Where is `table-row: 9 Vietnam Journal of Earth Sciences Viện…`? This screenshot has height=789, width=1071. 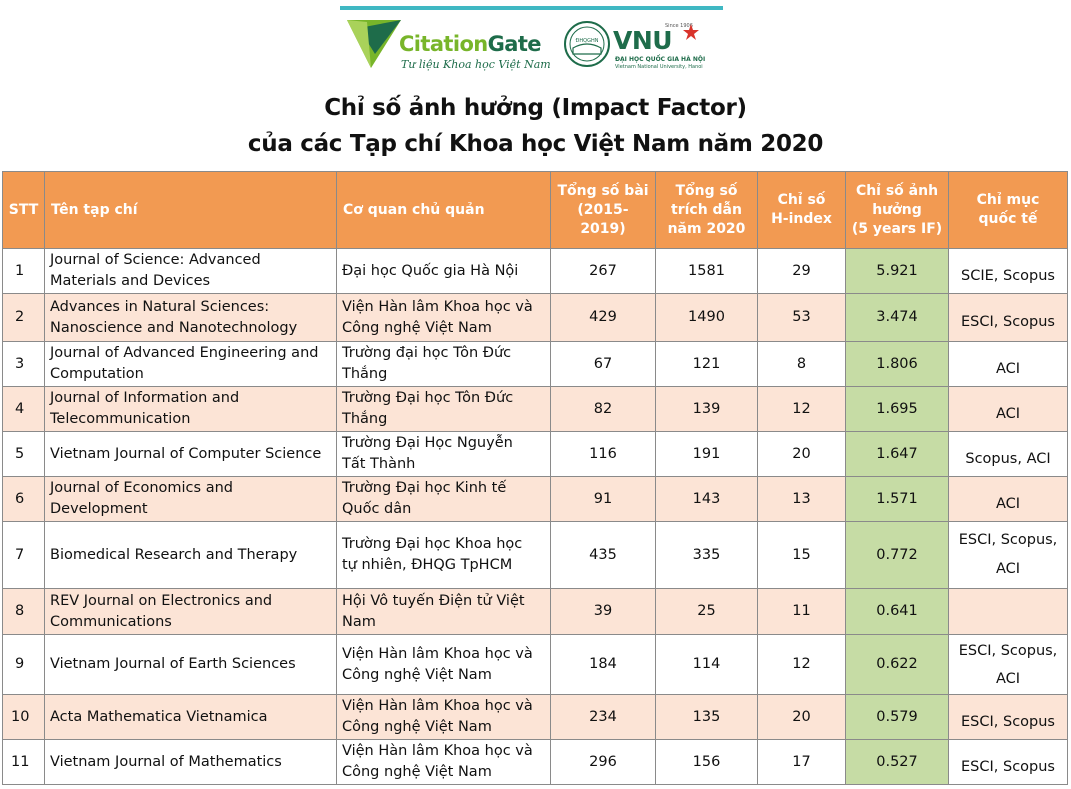
table-row: 9 Vietnam Journal of Earth Sciences Viện… is located at coordinates (535, 664).